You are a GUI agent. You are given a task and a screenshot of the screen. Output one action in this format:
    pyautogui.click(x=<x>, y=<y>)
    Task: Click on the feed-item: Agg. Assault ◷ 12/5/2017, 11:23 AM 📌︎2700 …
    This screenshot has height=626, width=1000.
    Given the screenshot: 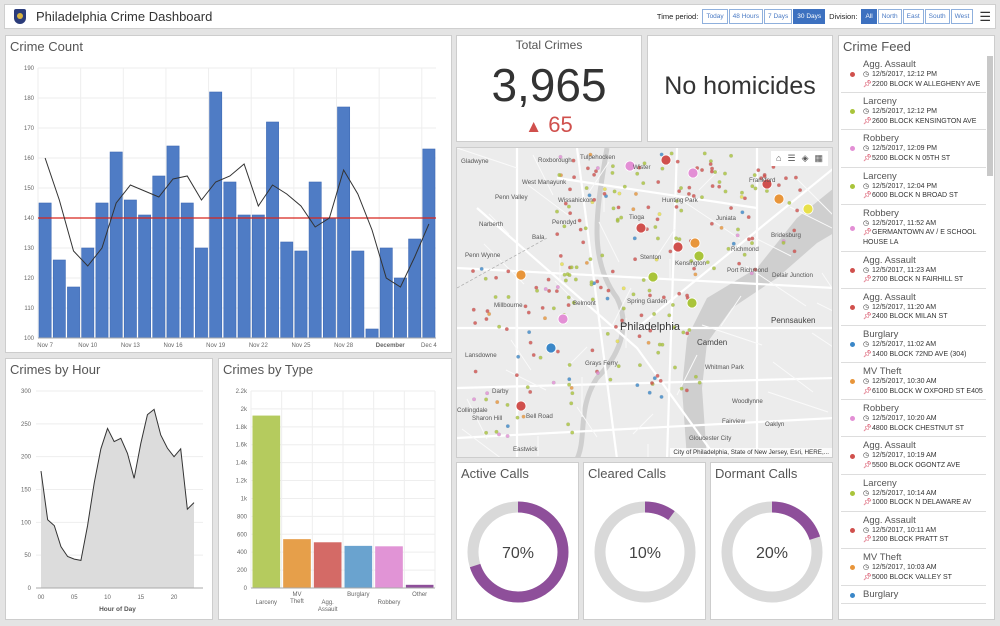 What is the action you would take?
    pyautogui.click(x=913, y=270)
    